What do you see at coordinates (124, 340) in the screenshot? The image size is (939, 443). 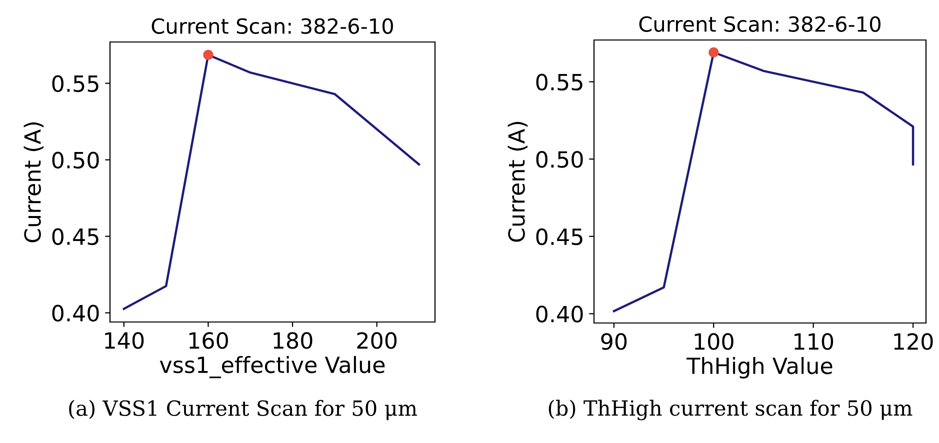 I see `x-tick-label: 140` at bounding box center [124, 340].